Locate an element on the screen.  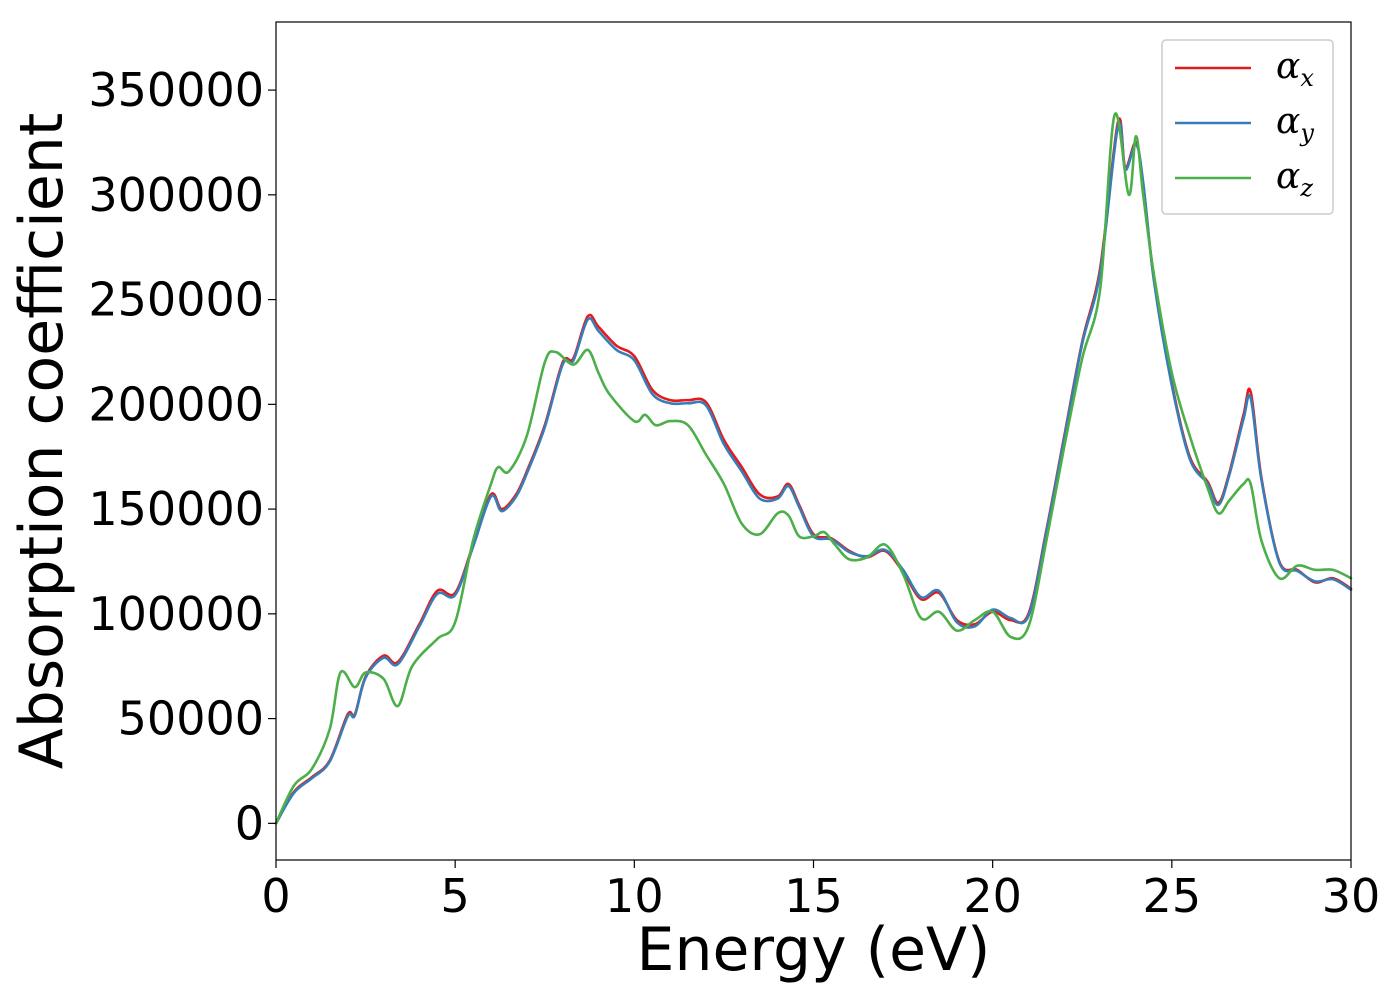
x-axis-title: Energy (eV) is located at coordinates (814, 950).